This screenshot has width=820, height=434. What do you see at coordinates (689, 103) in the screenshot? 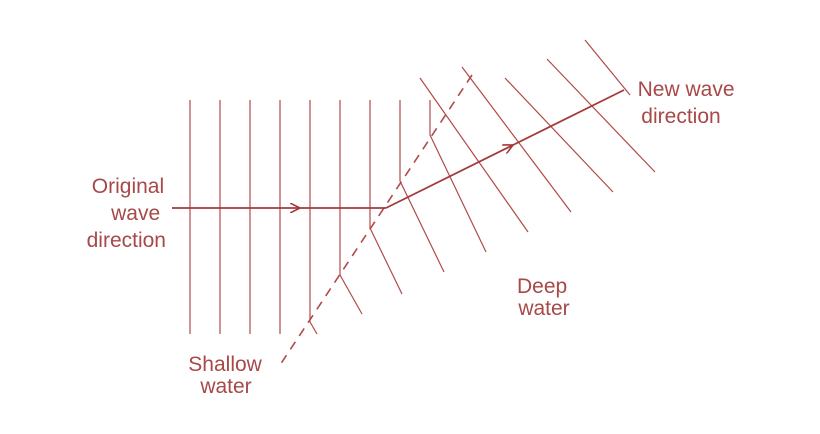
I see `label-new-direction: New wave direction` at bounding box center [689, 103].